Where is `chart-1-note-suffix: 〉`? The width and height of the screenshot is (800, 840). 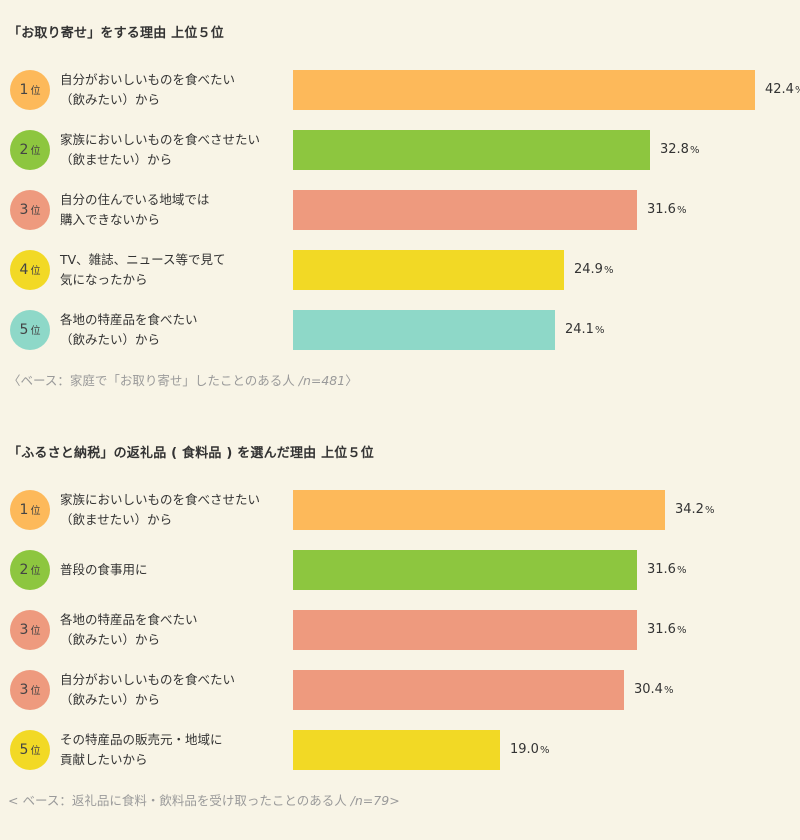
chart-1-note-suffix: 〉 is located at coordinates (351, 380).